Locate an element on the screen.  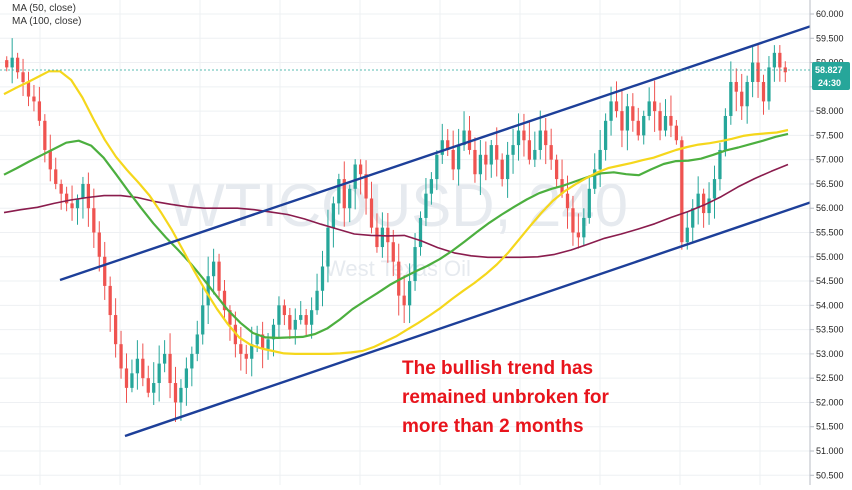
legend-ma100: MA (100, close) is located at coordinates (46, 21).